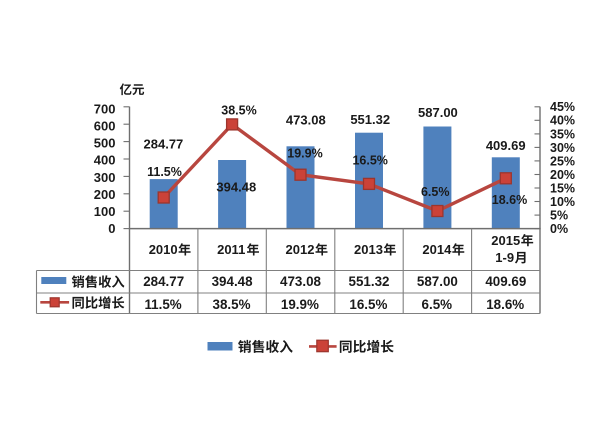 The height and width of the screenshot is (440, 600). Describe the element at coordinates (300, 249) in the screenshot. I see `svg-text: 2012` at that location.